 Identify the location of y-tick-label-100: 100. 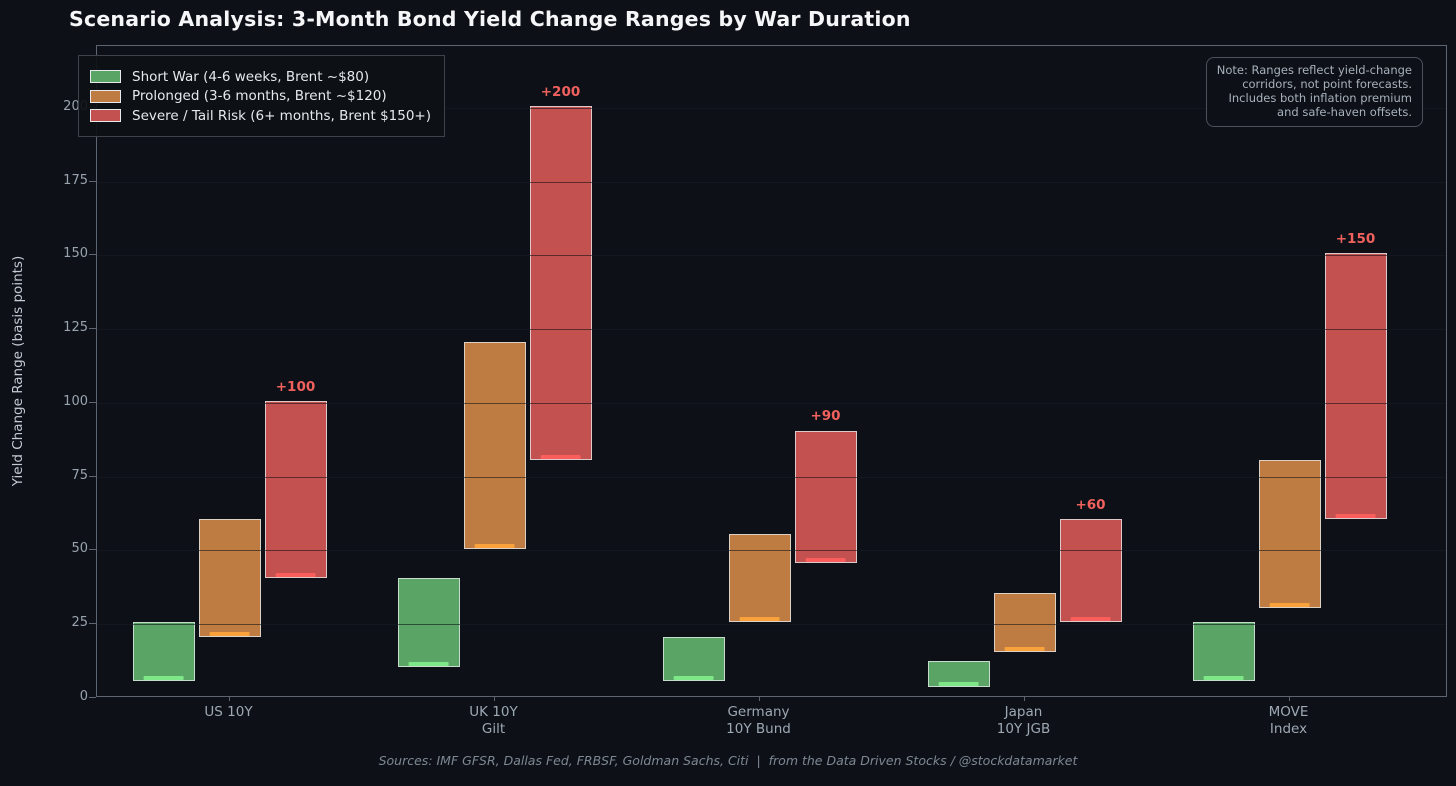
(75, 401).